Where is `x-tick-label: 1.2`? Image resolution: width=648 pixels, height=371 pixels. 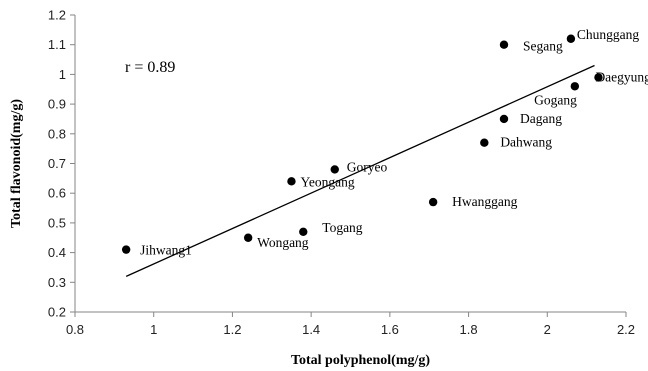
x-tick-label: 1.2 is located at coordinates (232, 329).